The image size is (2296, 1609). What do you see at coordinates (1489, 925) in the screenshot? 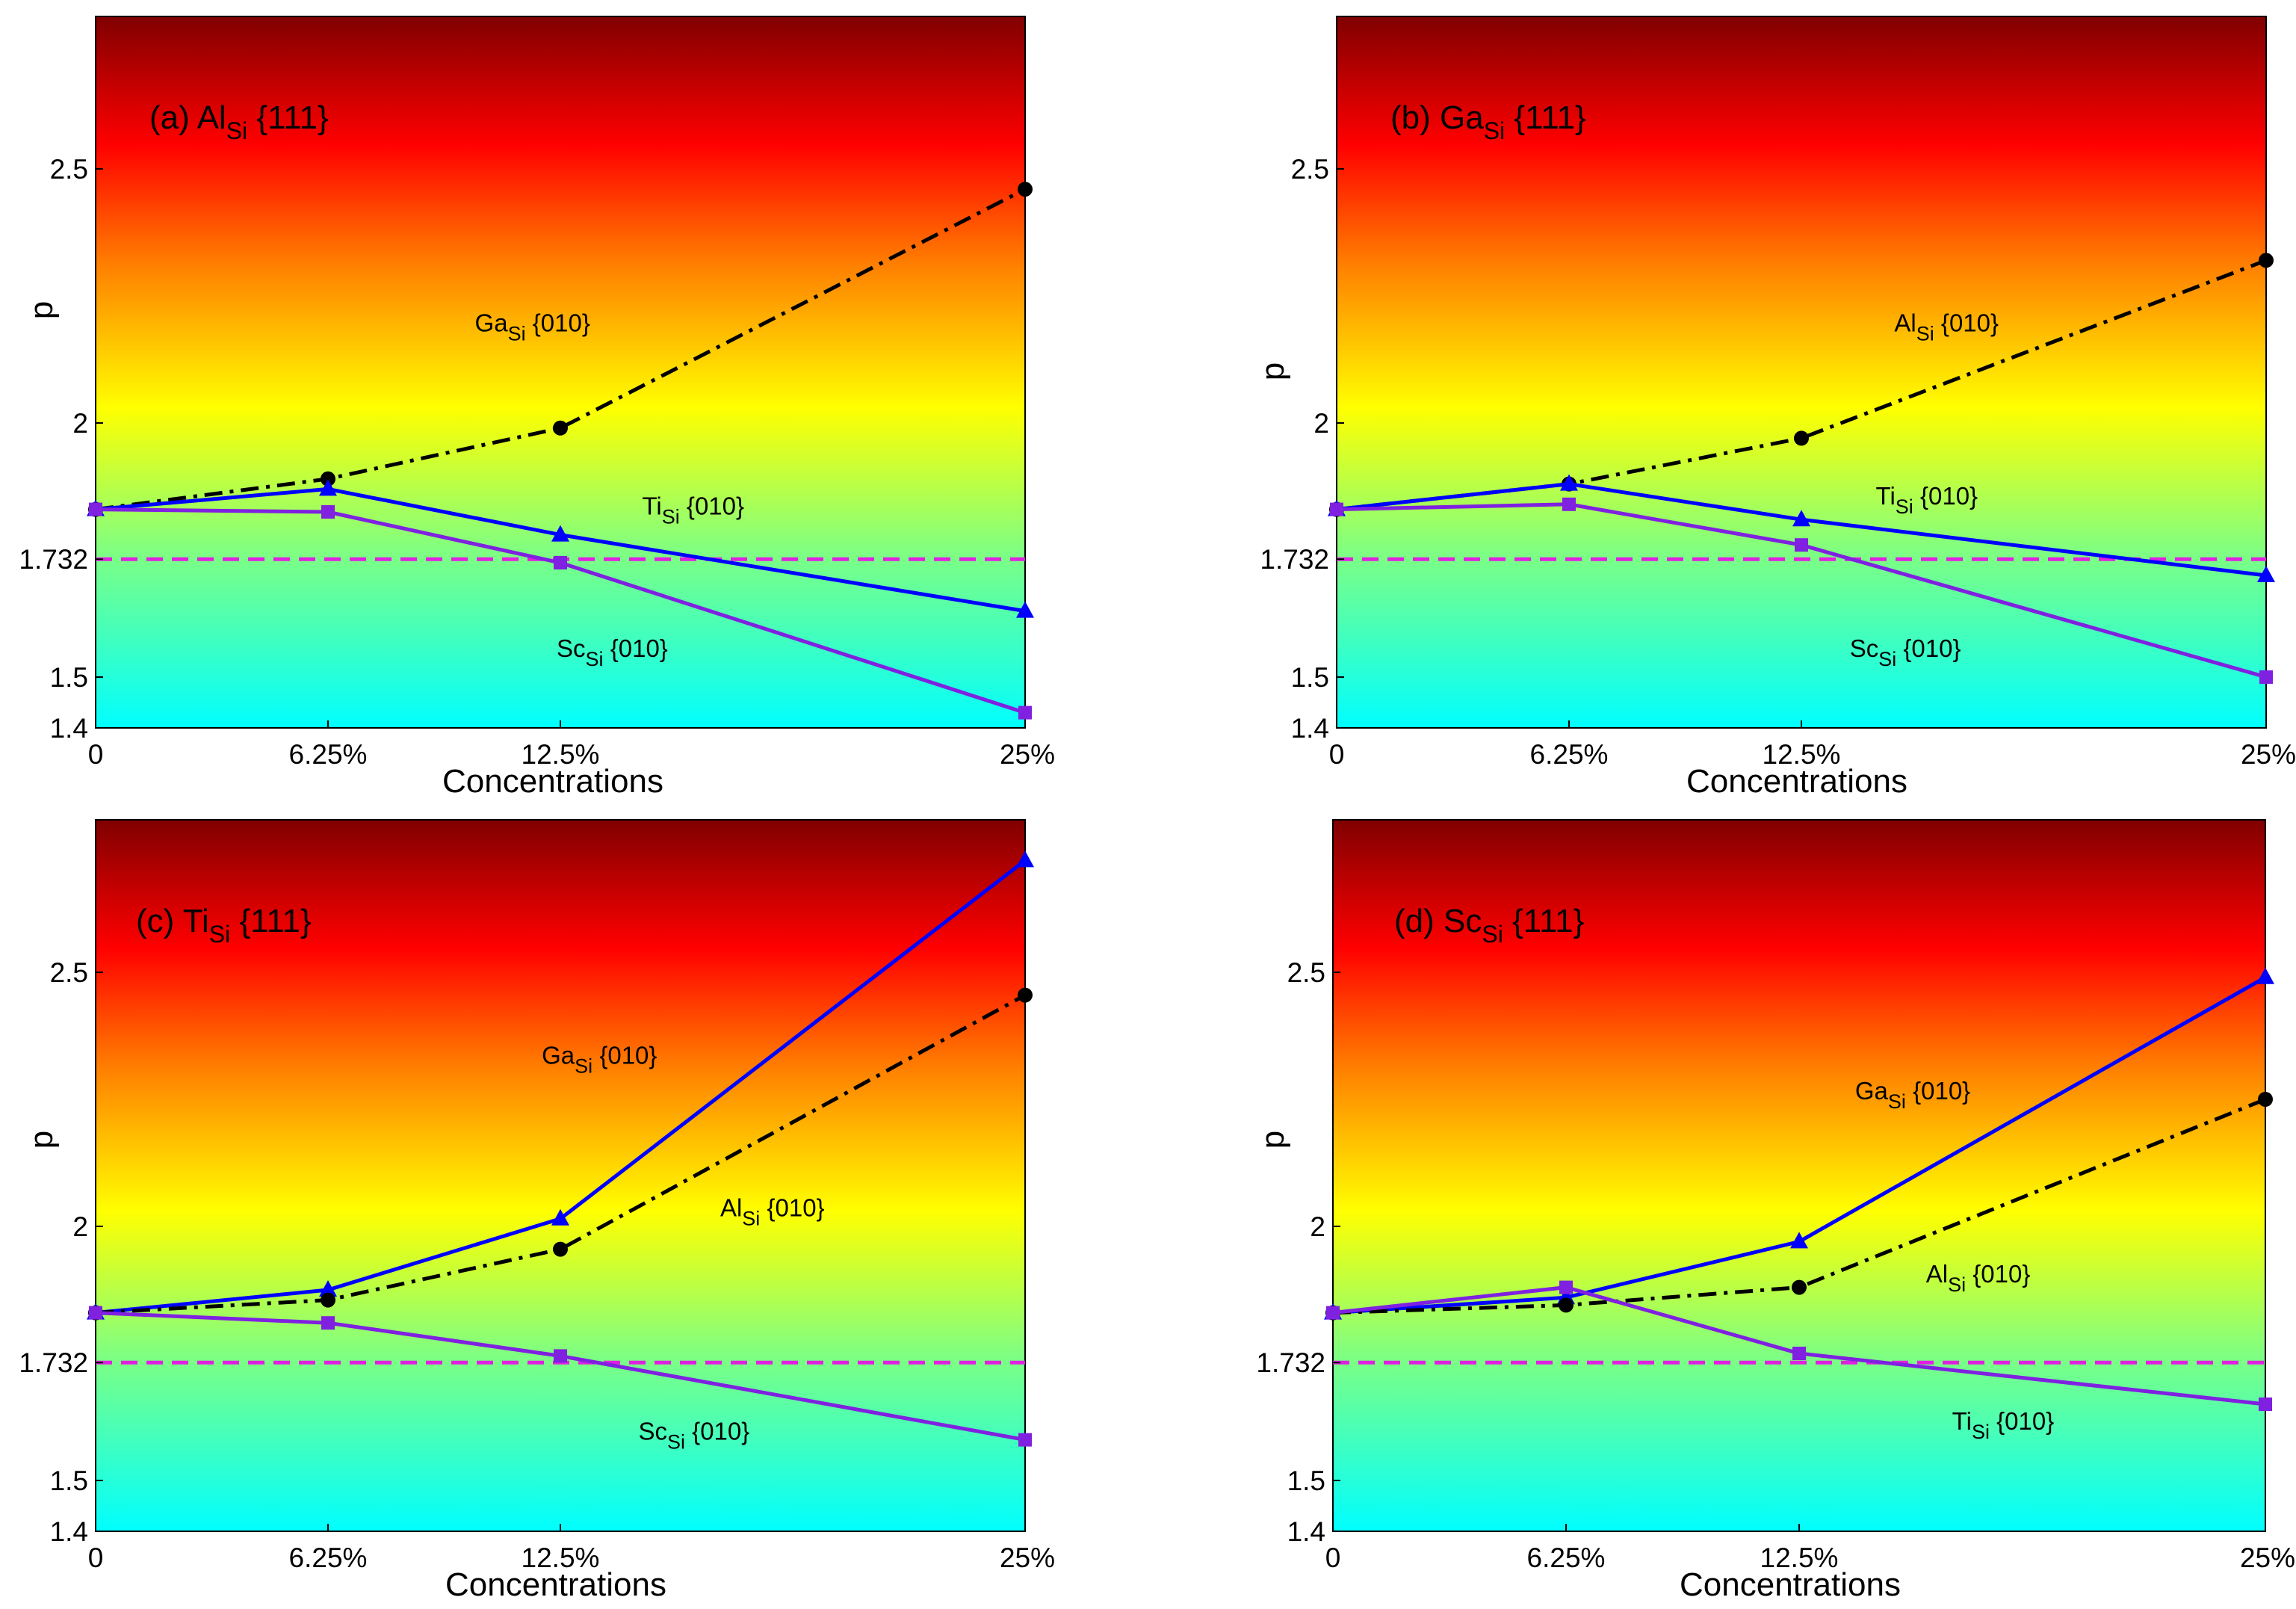
I see `panel-title: (d) ScSi {111}` at bounding box center [1489, 925].